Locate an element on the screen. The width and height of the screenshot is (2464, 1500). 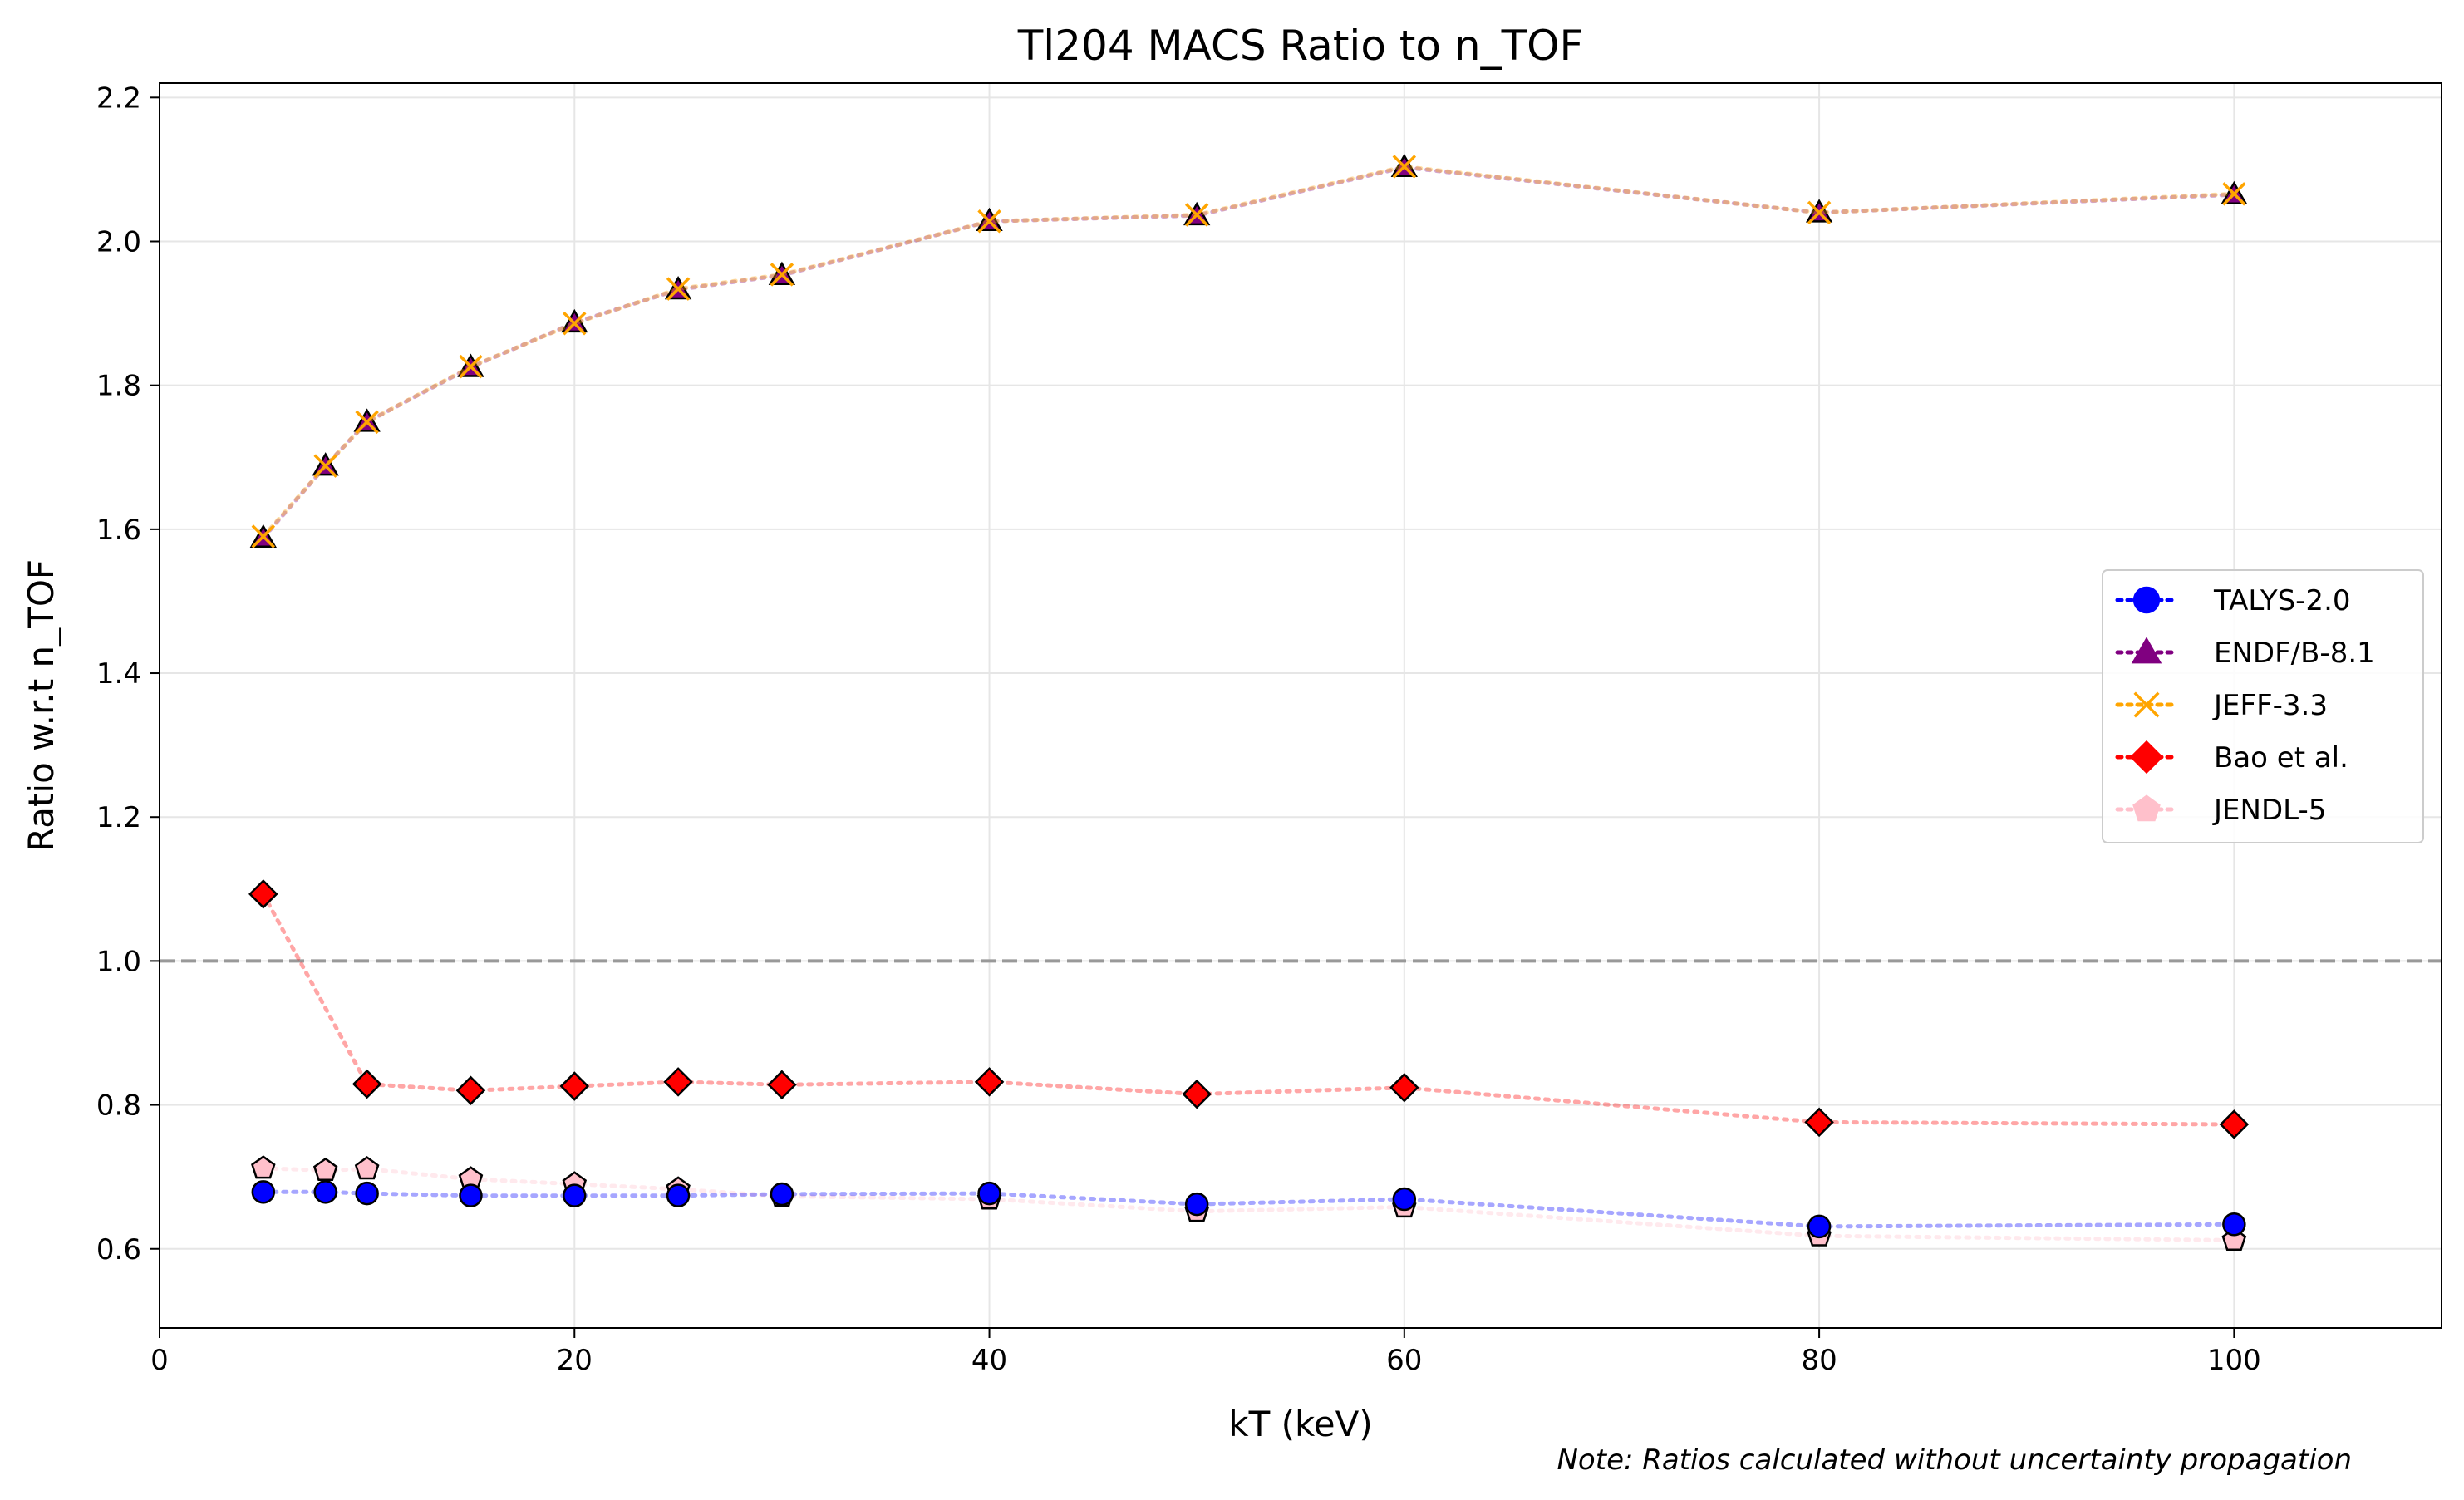
x-axis-label: kT (keV) is located at coordinates (1300, 1424).